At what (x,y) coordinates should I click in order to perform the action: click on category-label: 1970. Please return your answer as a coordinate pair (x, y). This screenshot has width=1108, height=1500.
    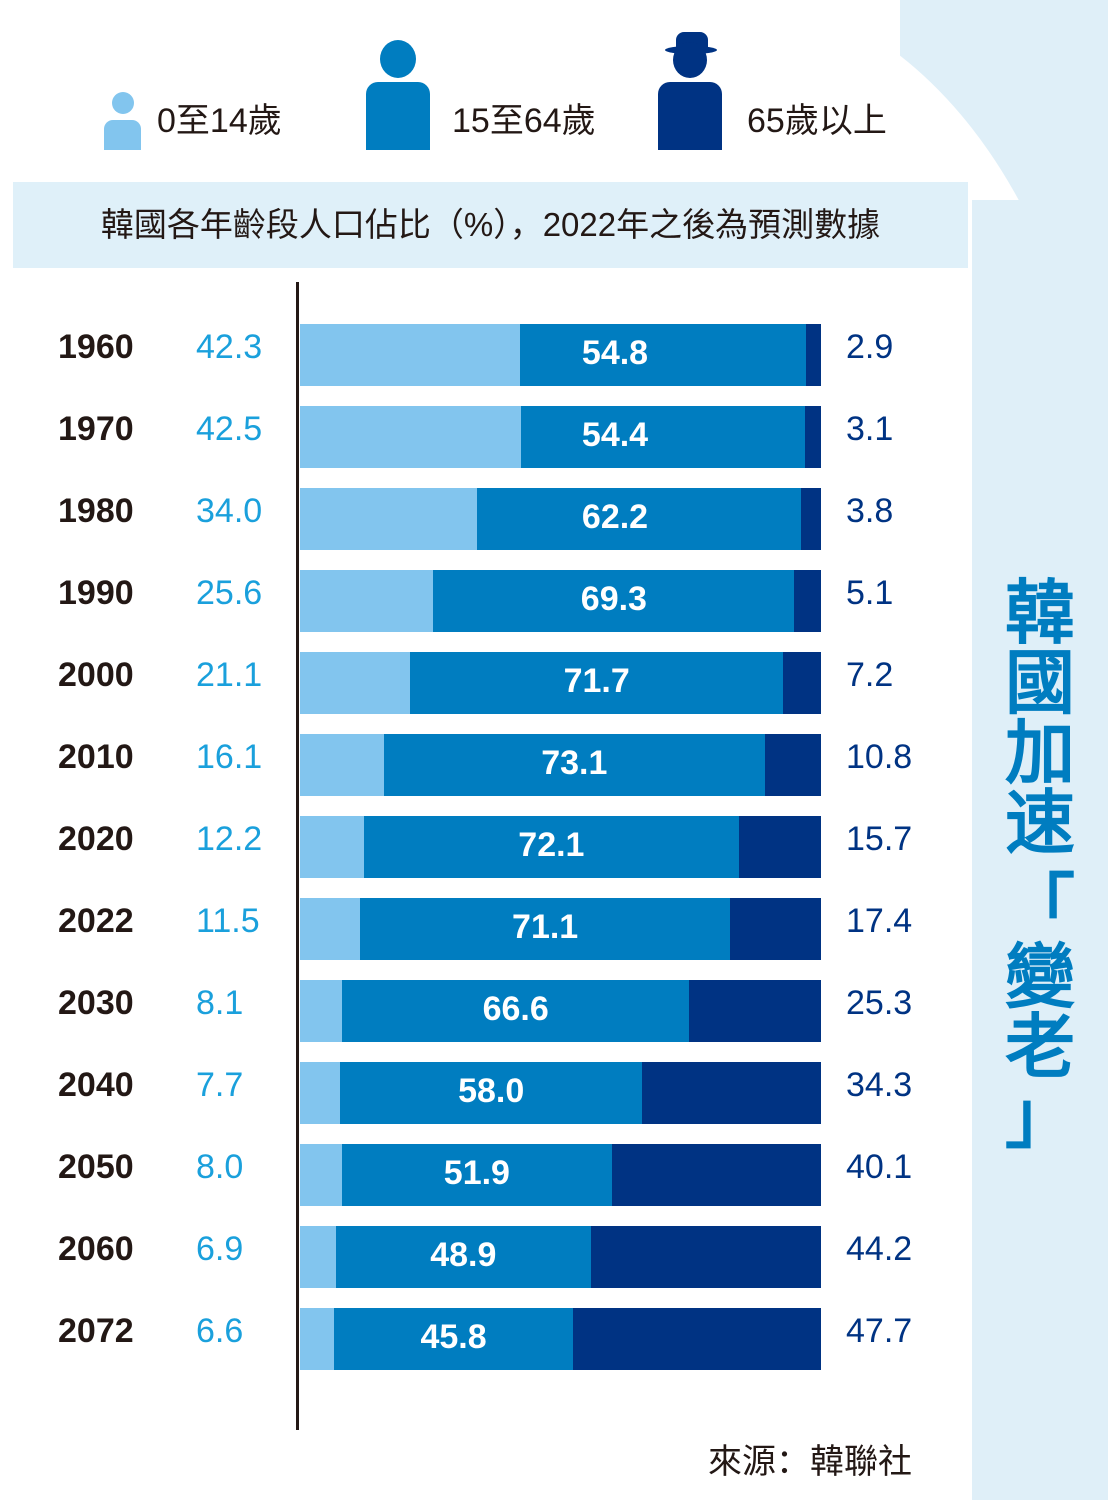
    Looking at the image, I should click on (96, 429).